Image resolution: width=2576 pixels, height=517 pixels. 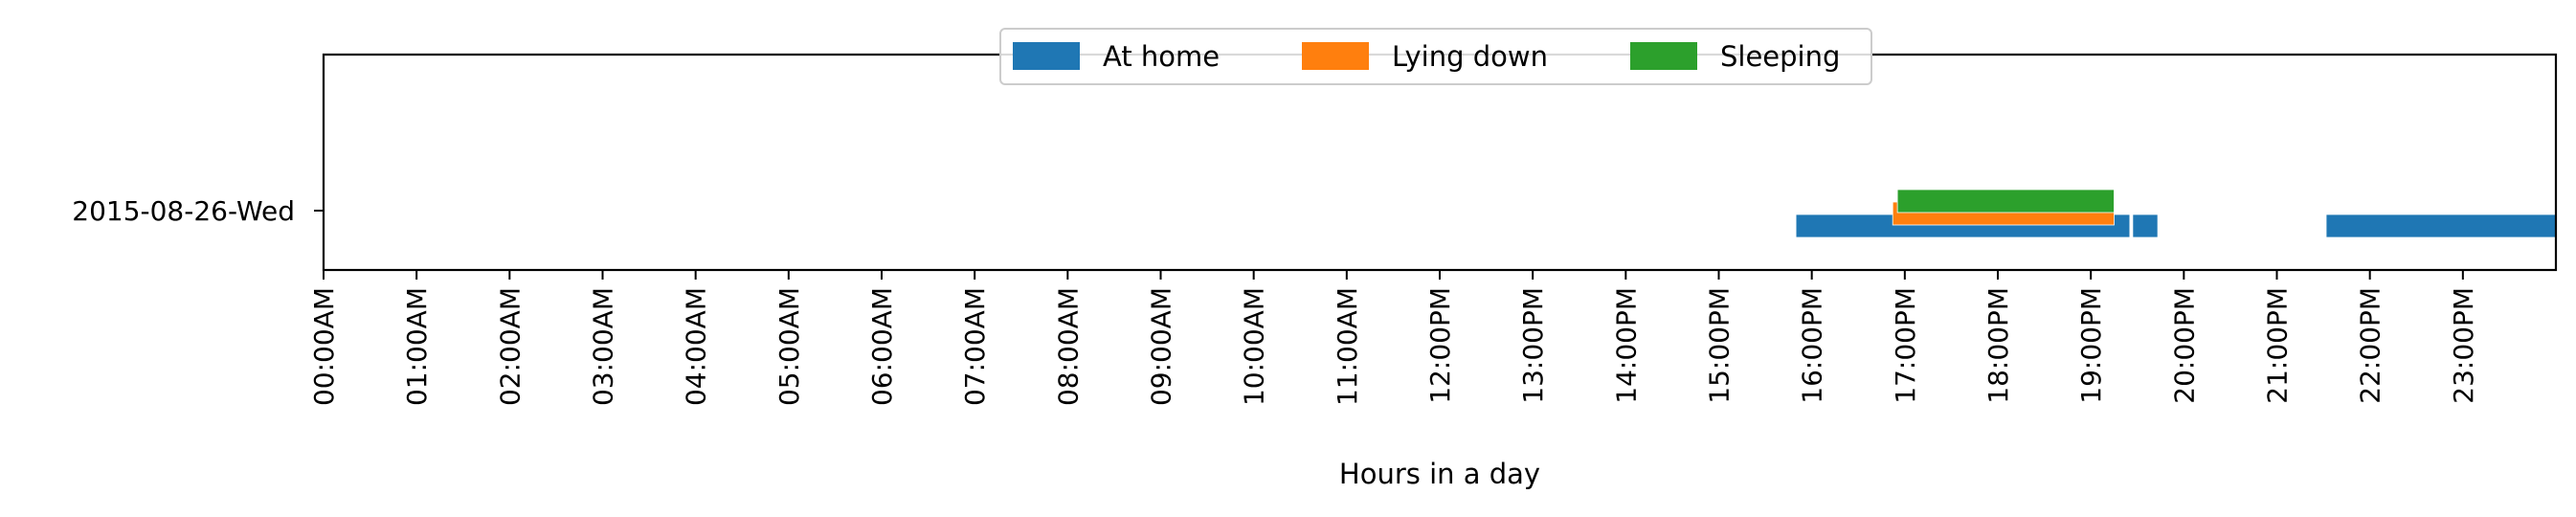 I want to click on x-tick-label: 04:00AM, so click(x=696, y=346).